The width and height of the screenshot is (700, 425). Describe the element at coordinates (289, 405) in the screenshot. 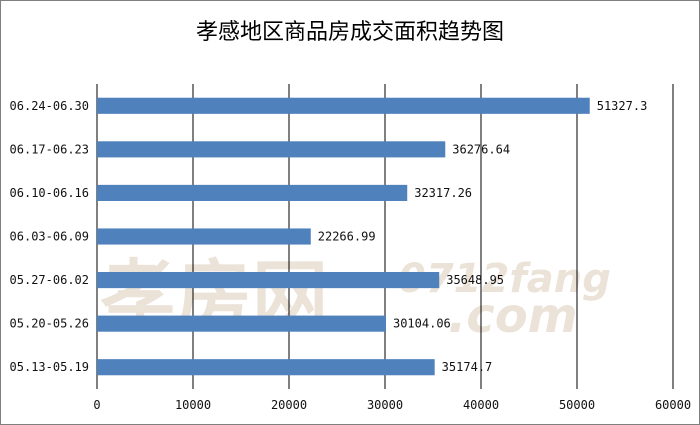

I see `x-tick-label: 20000` at that location.